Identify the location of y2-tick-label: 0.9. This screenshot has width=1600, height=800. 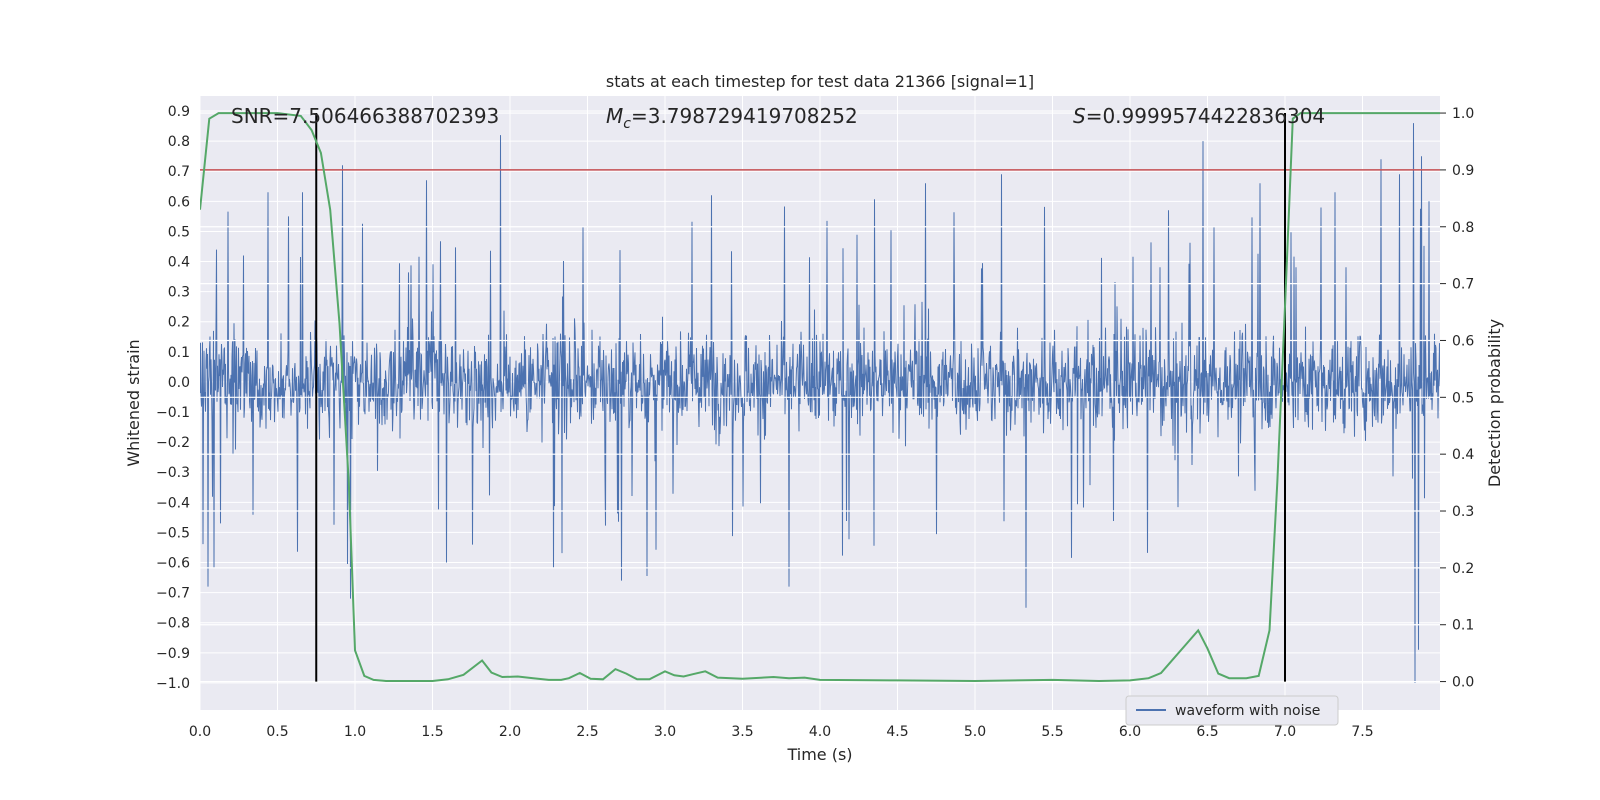
(1463, 171).